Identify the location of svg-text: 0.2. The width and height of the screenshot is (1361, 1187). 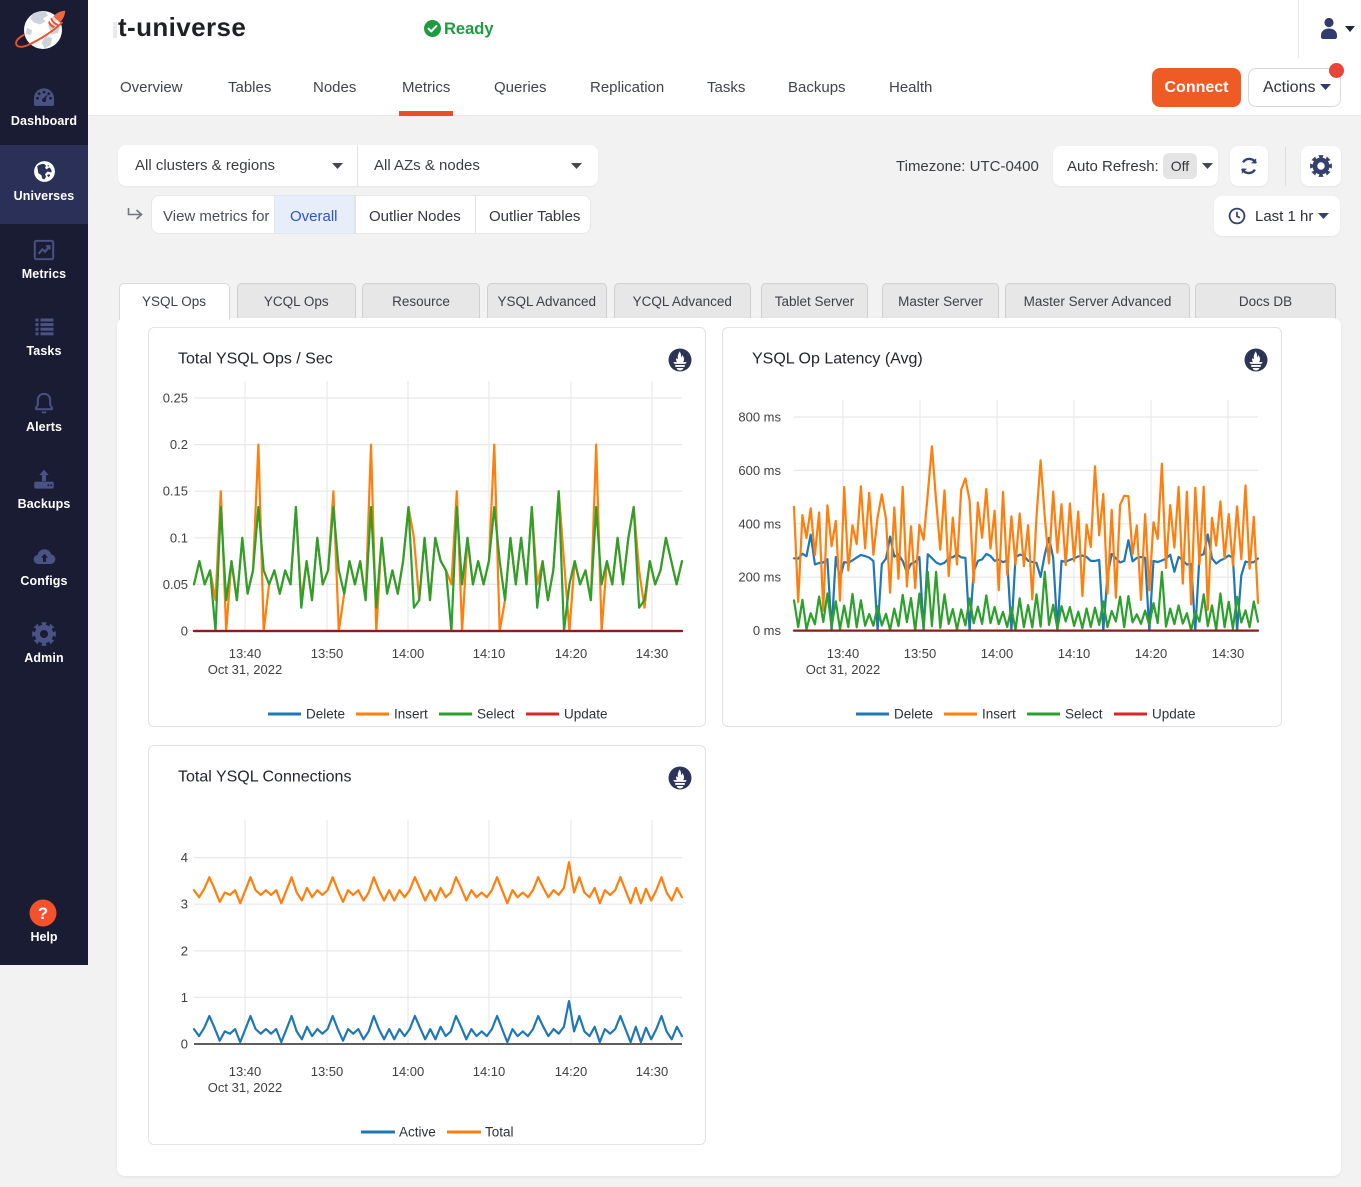
(179, 444).